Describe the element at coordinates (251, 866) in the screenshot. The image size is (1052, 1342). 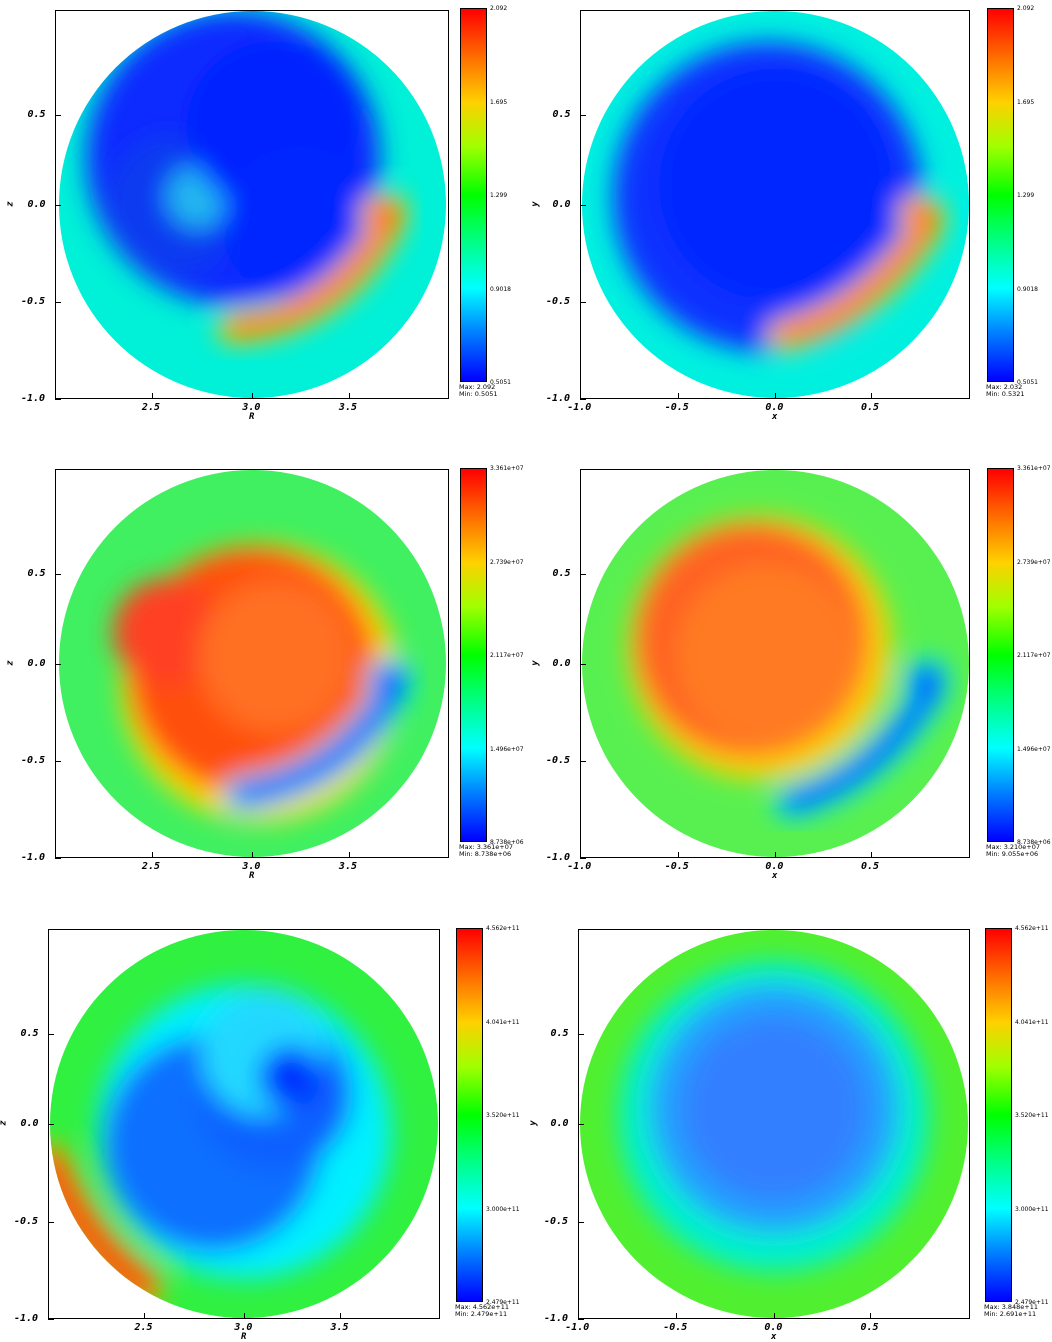
I see `x-tick-label: 3.0` at that location.